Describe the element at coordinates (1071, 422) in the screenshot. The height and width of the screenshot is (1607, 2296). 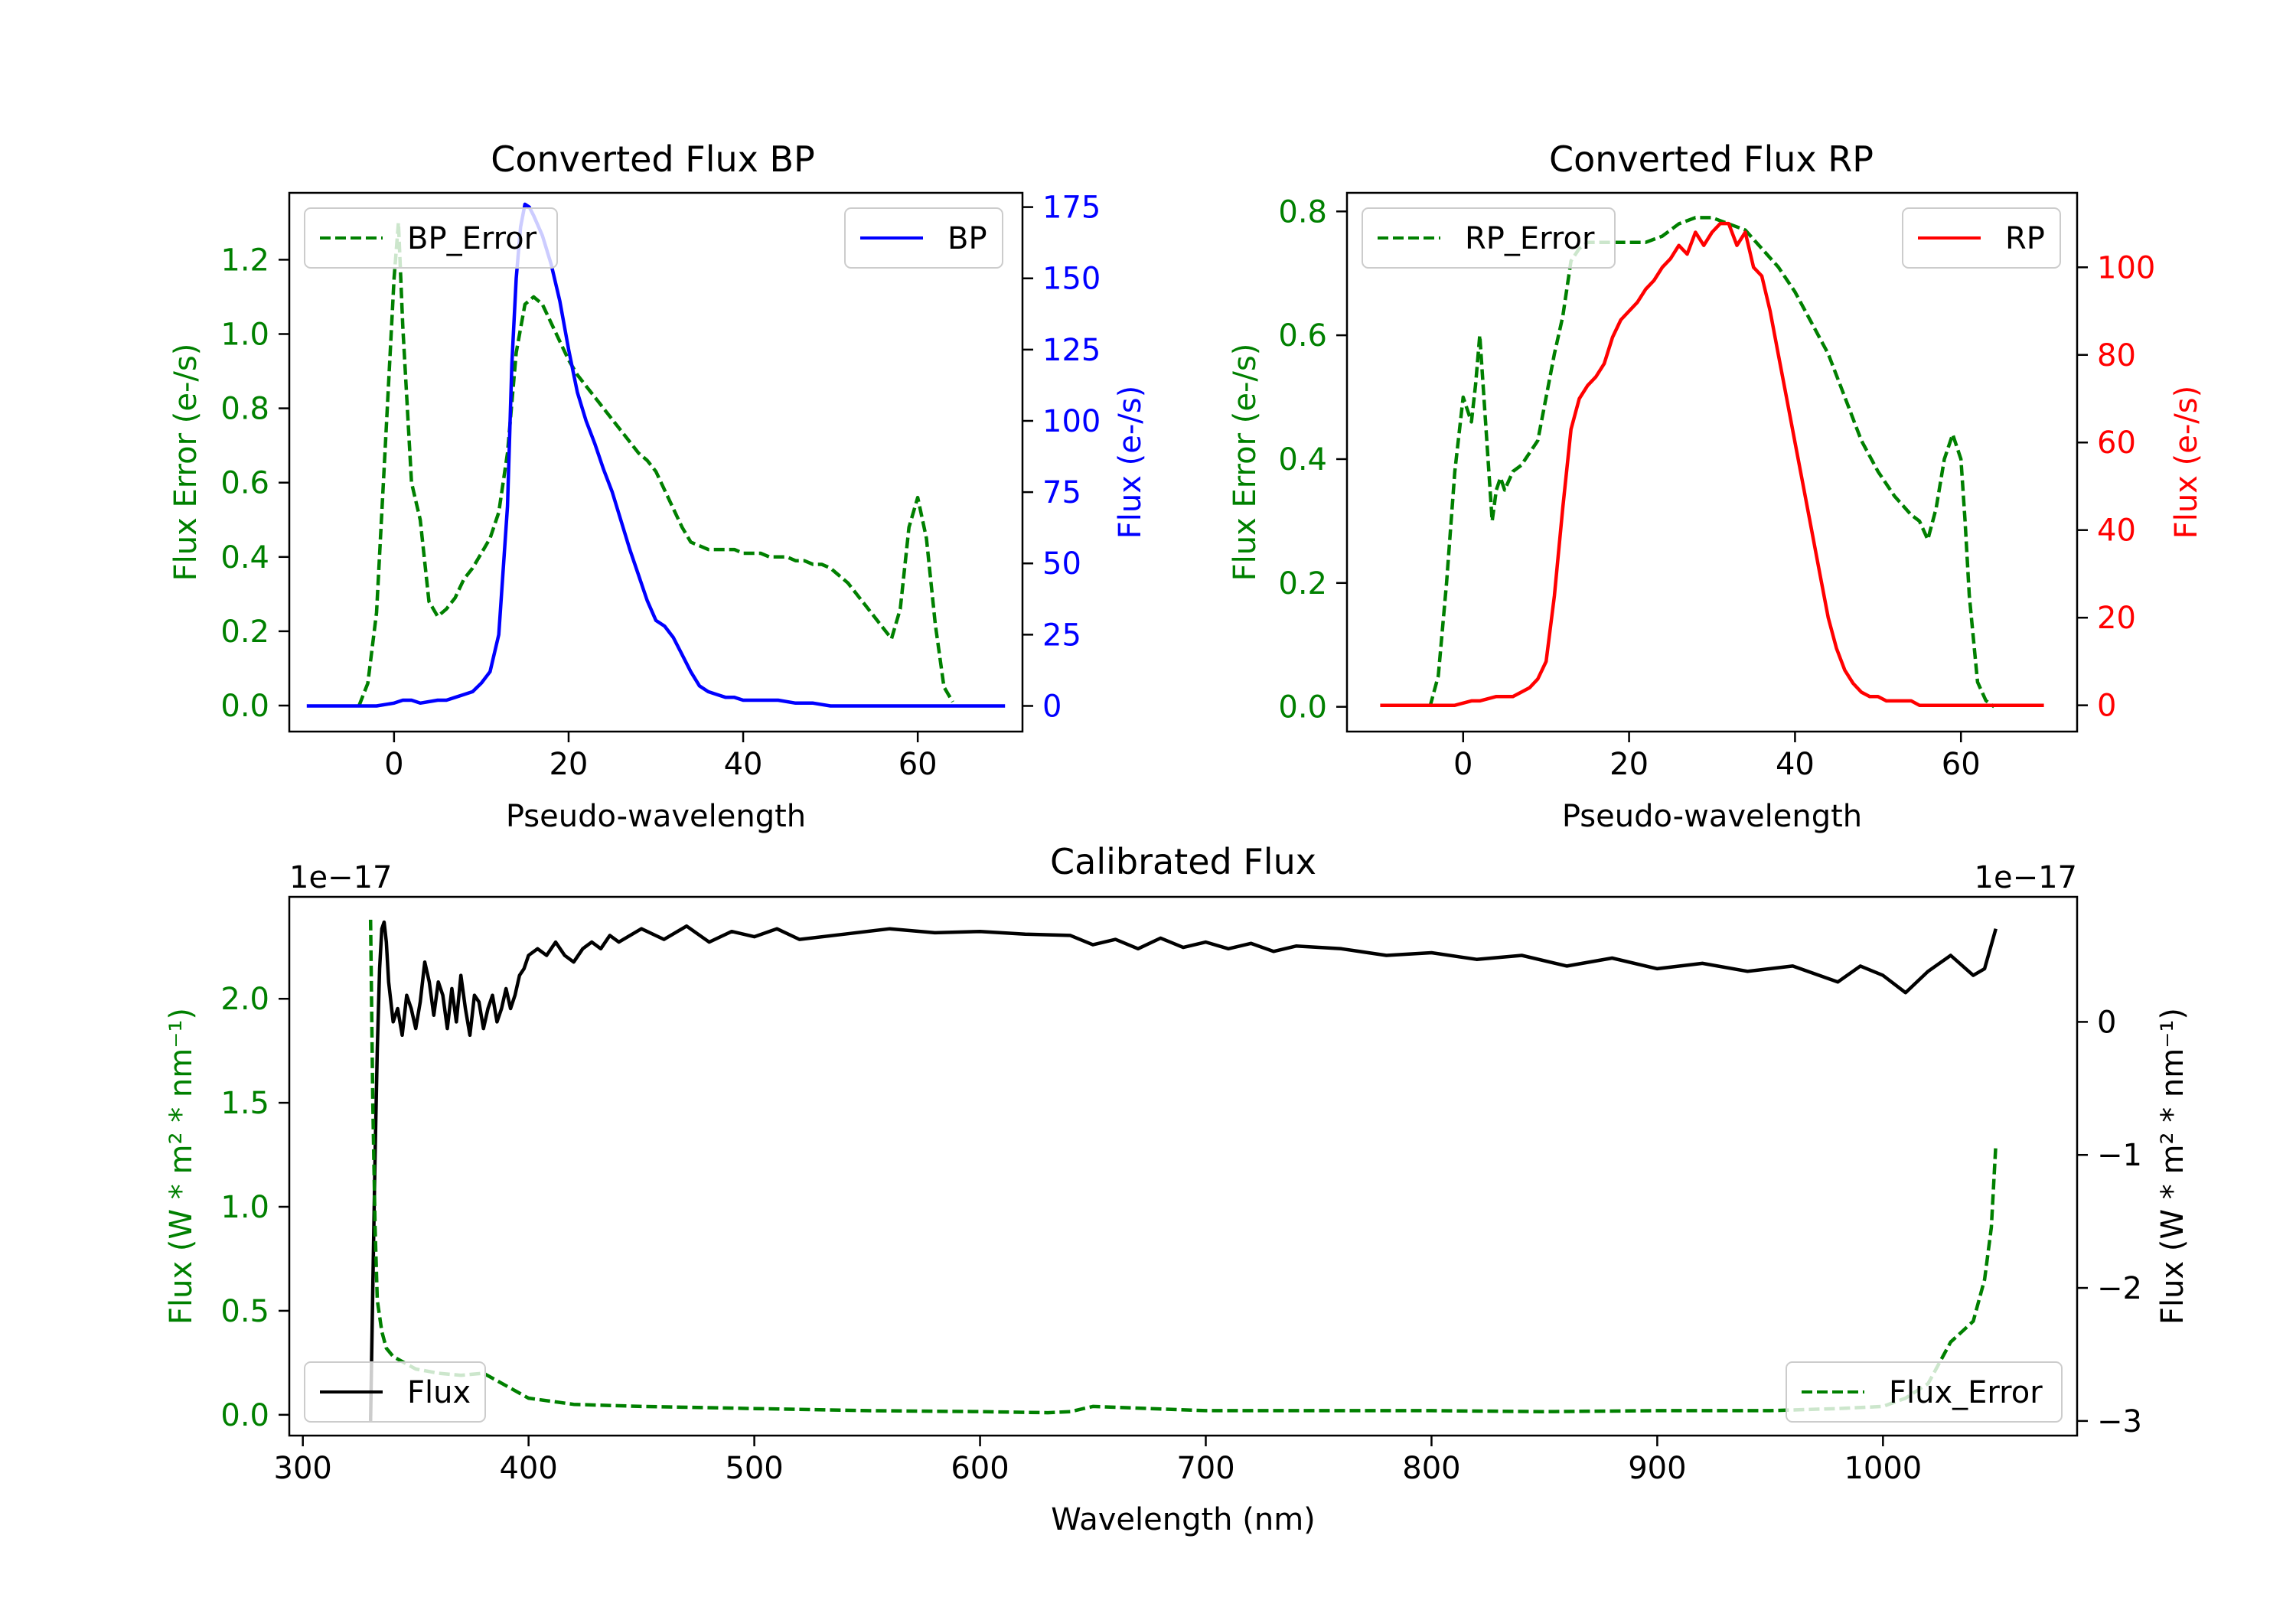
I see `bp-right-y-tick-label: 100` at that location.